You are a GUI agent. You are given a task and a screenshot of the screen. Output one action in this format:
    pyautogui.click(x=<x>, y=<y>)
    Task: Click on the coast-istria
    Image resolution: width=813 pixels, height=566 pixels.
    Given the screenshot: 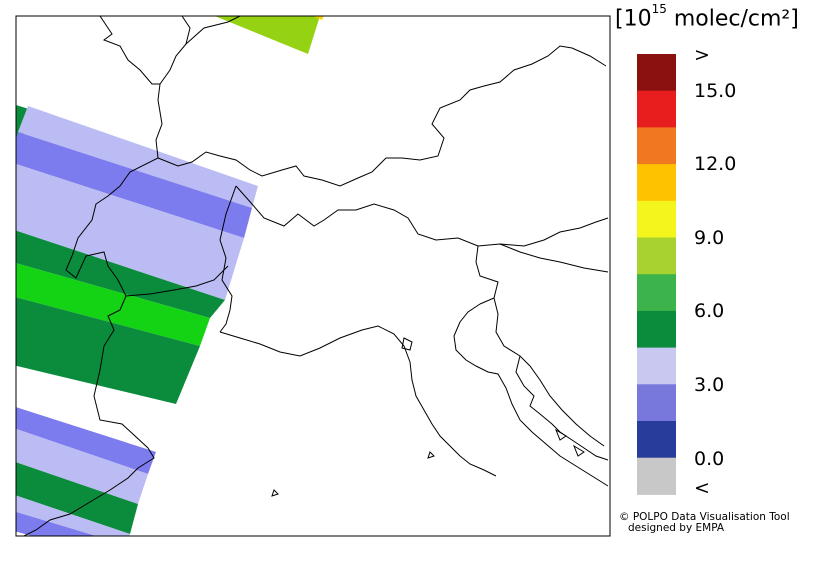 What is the action you would take?
    pyautogui.click(x=549, y=372)
    